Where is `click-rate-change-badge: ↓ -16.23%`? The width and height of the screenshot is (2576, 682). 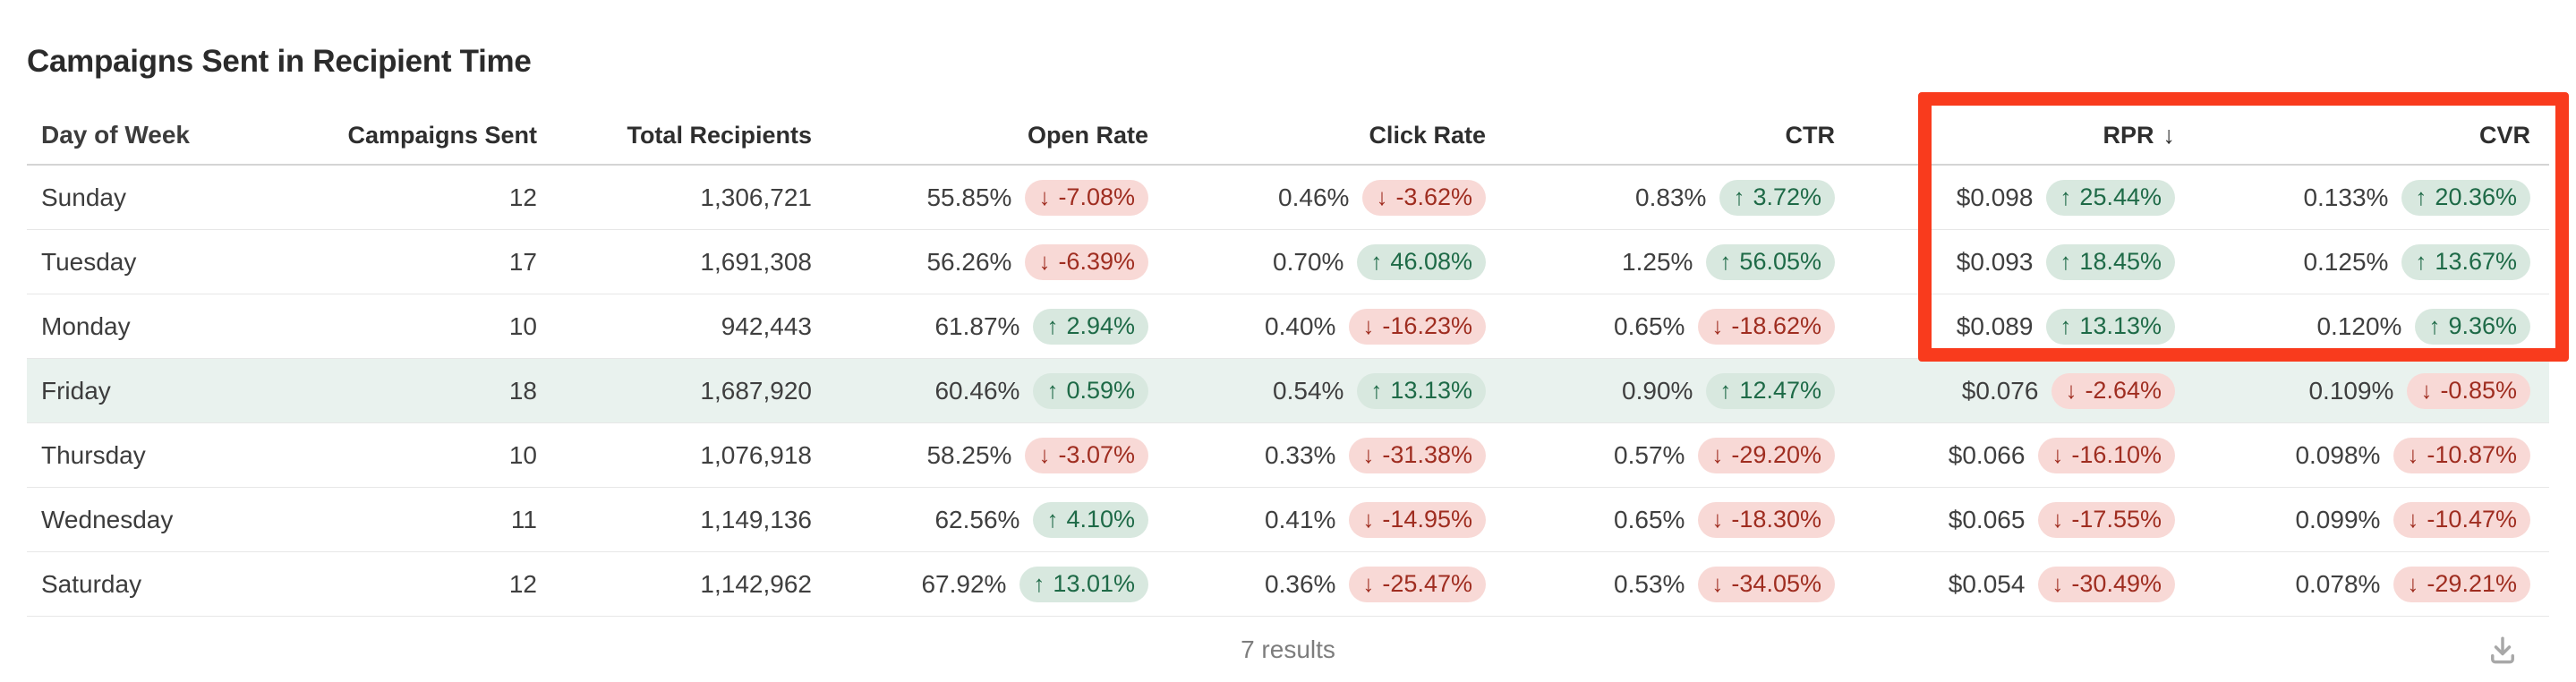
click-rate-change-badge: ↓ -16.23% is located at coordinates (1417, 326).